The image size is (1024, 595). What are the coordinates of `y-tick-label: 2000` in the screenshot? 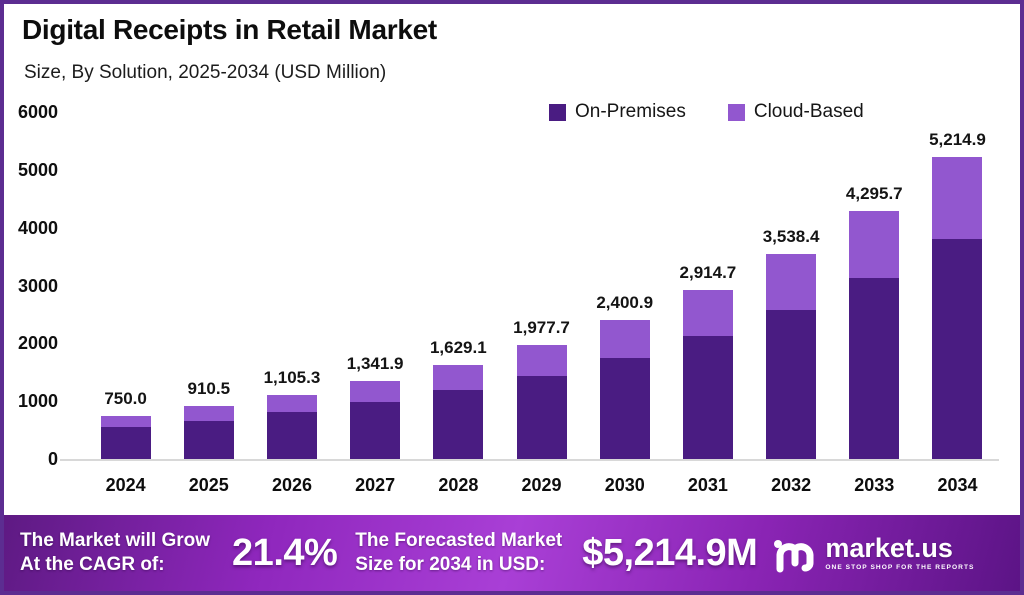 It's located at (37, 343).